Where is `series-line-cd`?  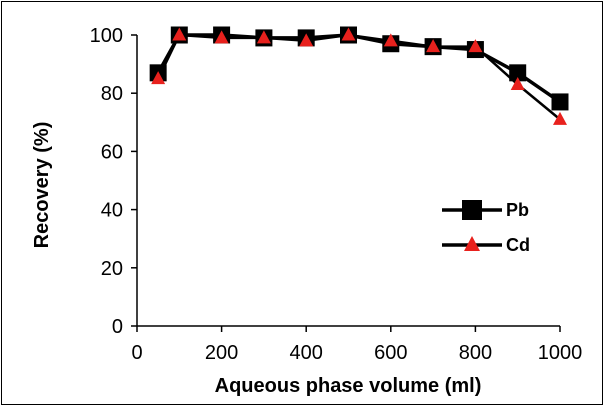
series-line-cd is located at coordinates (359, 77).